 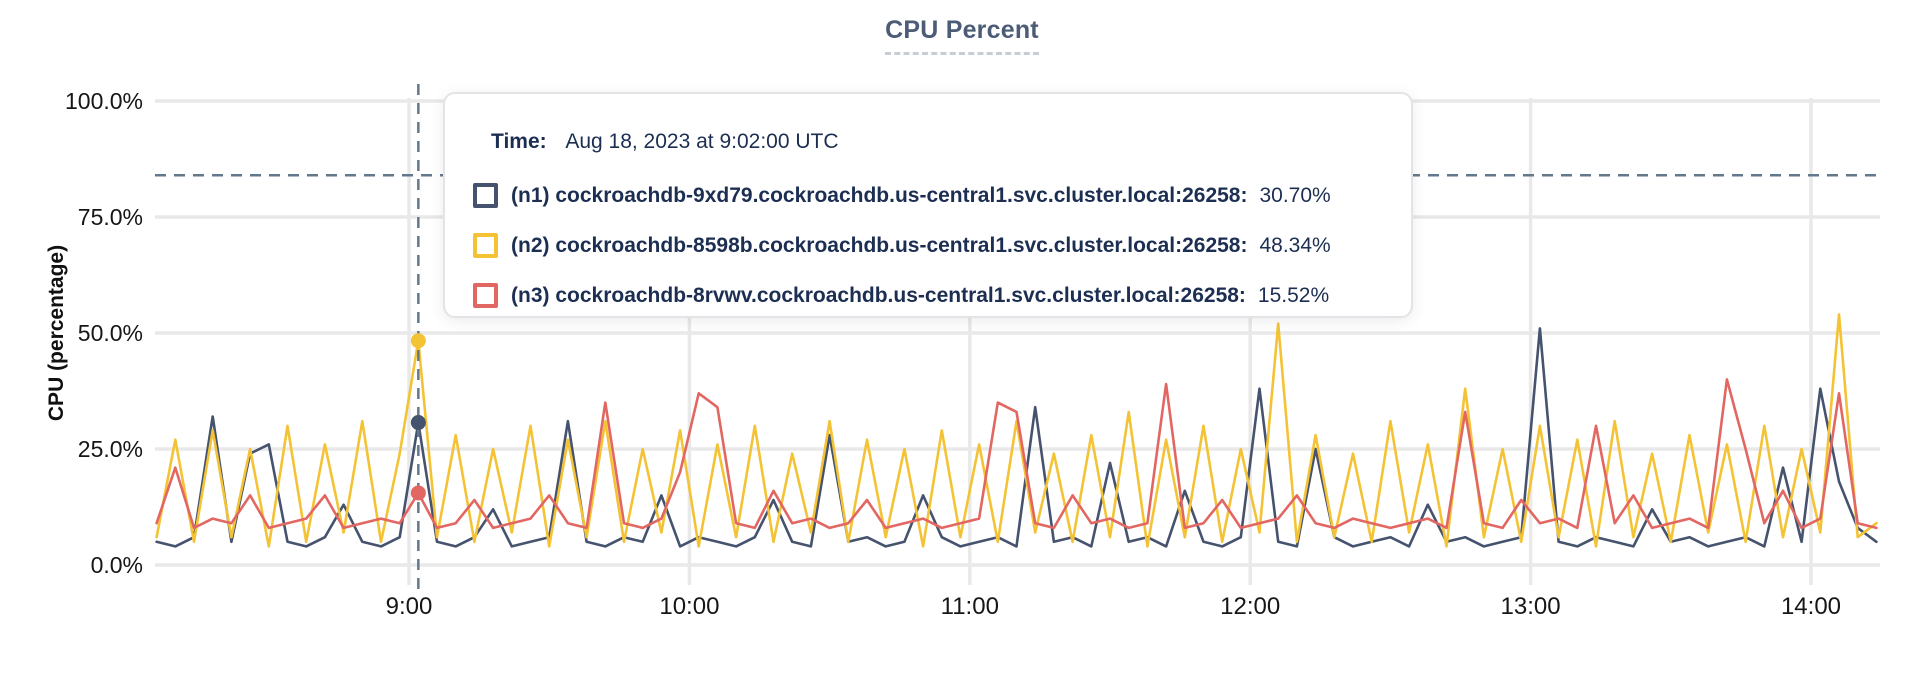 I want to click on series-n3-swatch-icon, so click(x=485, y=295).